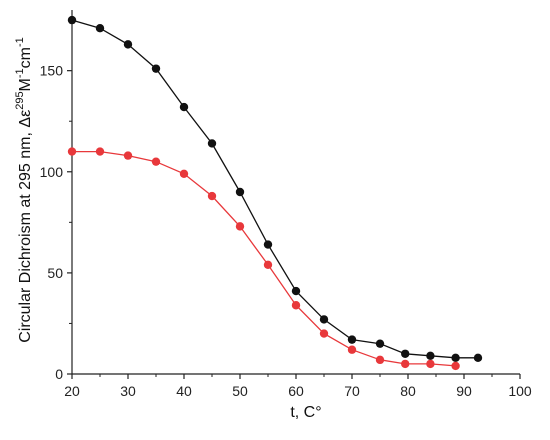 Image resolution: width=550 pixels, height=440 pixels. I want to click on y-axis-title-sup-295: 295, so click(20, 100).